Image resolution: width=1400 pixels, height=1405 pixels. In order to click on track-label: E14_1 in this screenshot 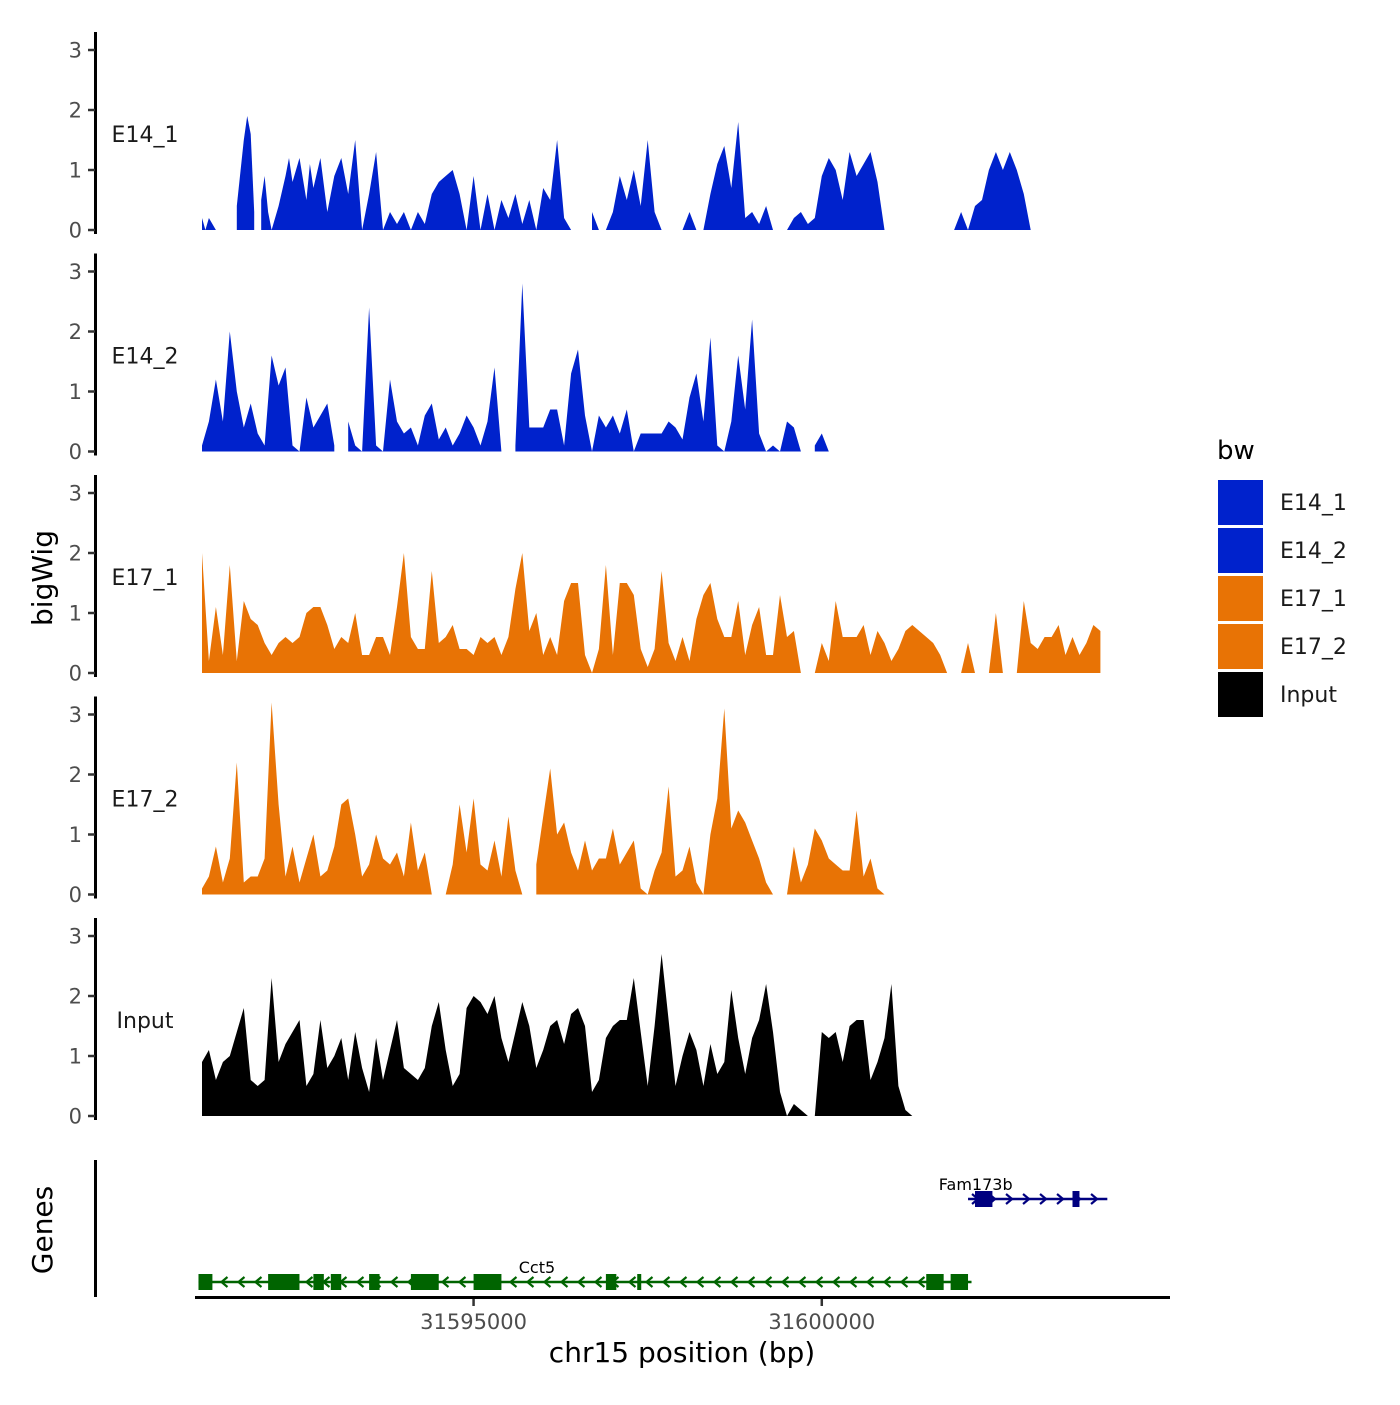, I will do `click(145, 135)`.